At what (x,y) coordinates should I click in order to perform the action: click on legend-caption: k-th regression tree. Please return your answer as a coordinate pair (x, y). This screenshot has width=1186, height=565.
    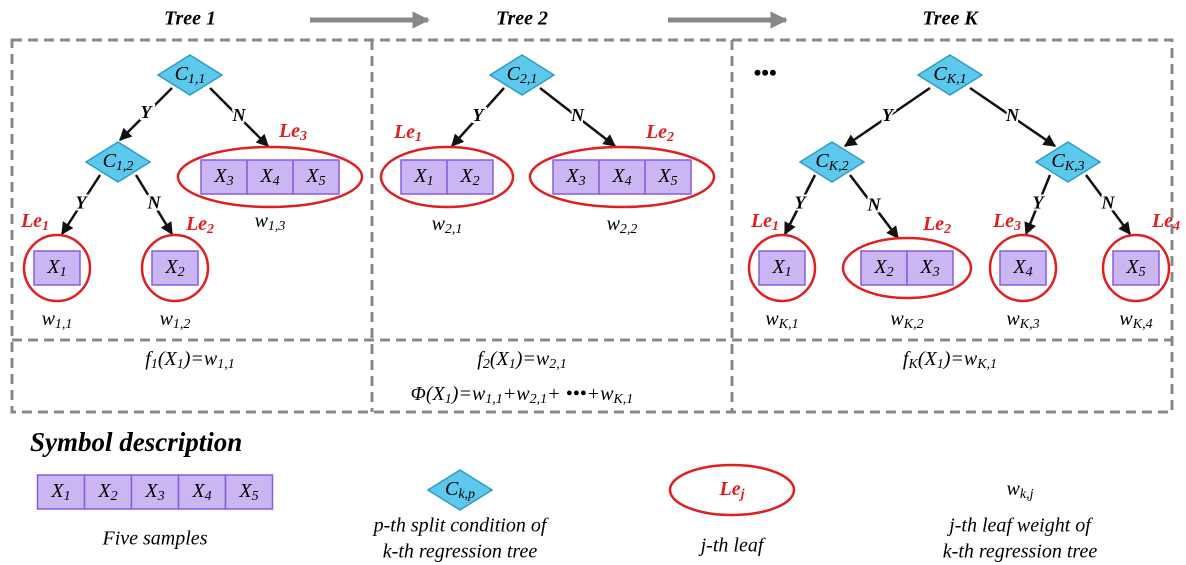
    Looking at the image, I should click on (1020, 552).